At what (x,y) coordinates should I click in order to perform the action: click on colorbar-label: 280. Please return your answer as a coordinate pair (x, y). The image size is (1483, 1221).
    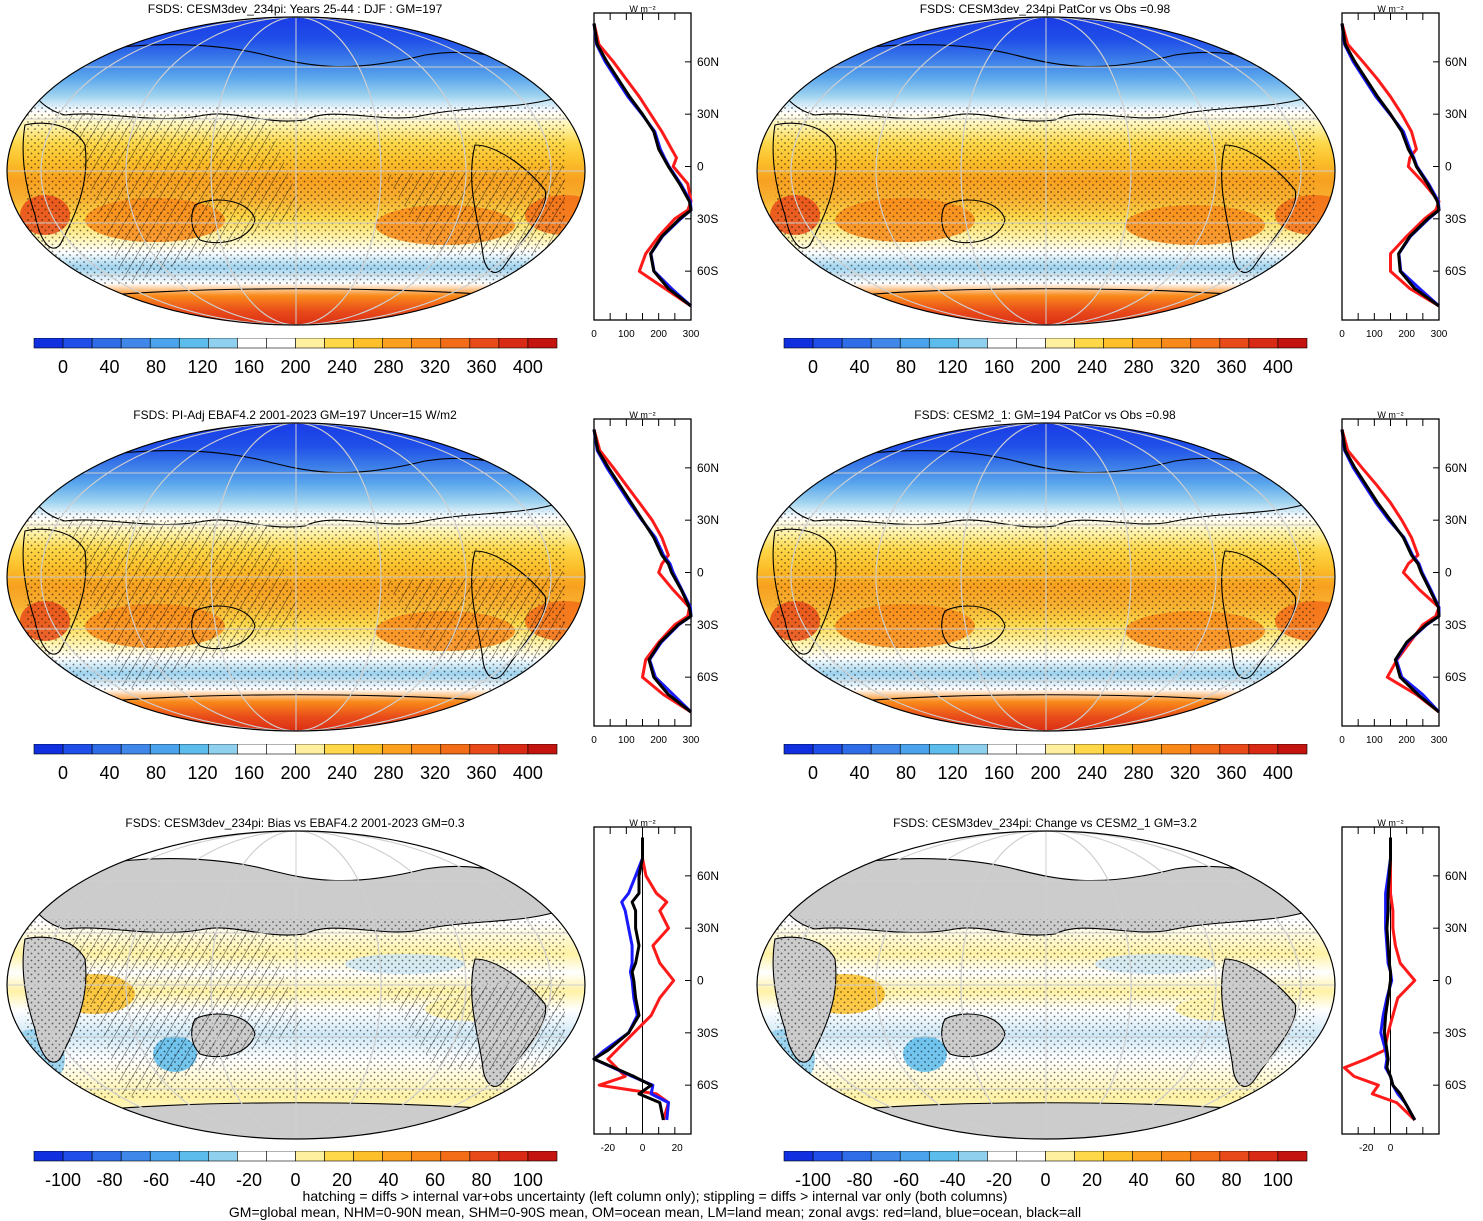
    Looking at the image, I should click on (388, 367).